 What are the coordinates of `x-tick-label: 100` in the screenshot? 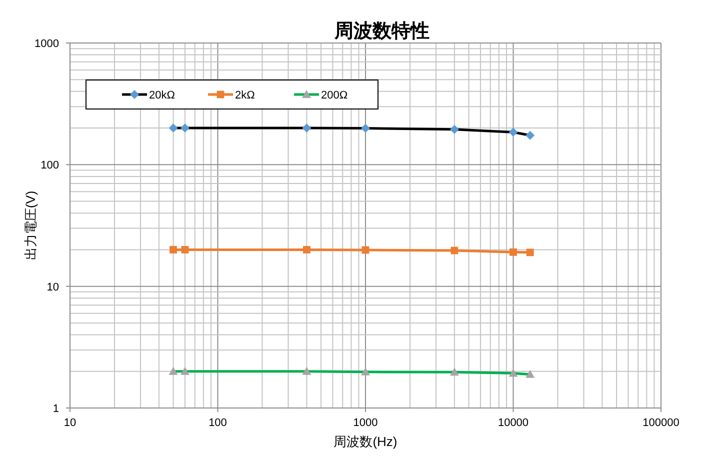 It's located at (217, 423).